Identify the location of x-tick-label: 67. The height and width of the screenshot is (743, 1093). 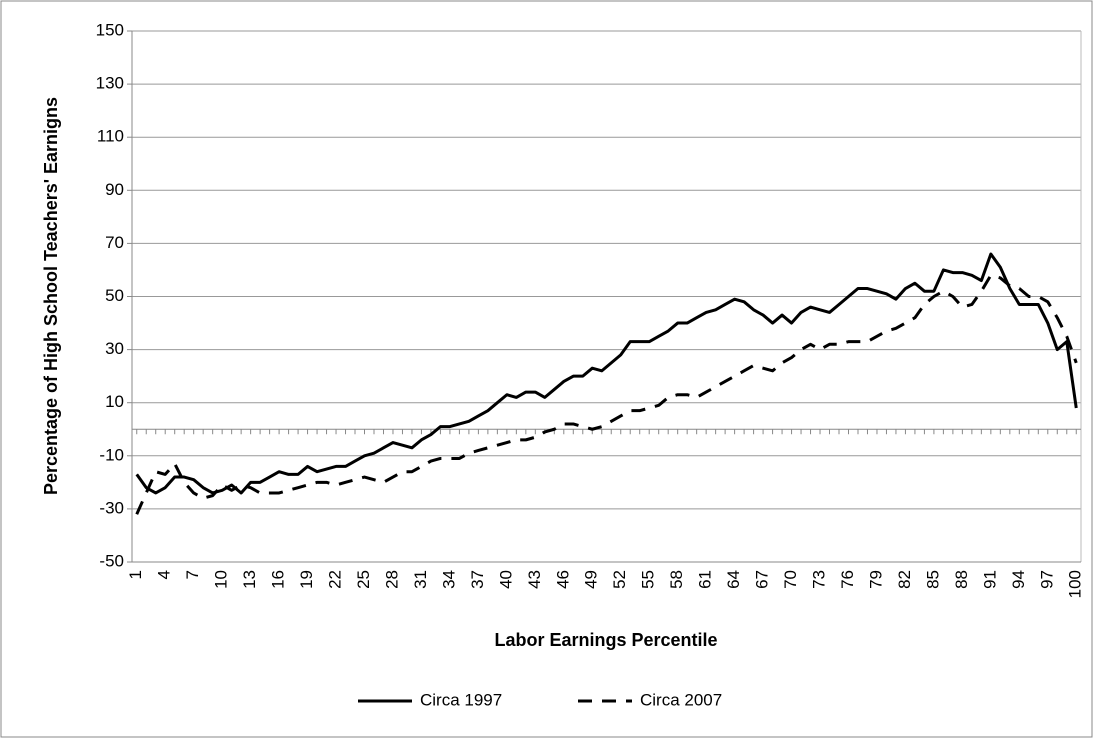
(762, 579).